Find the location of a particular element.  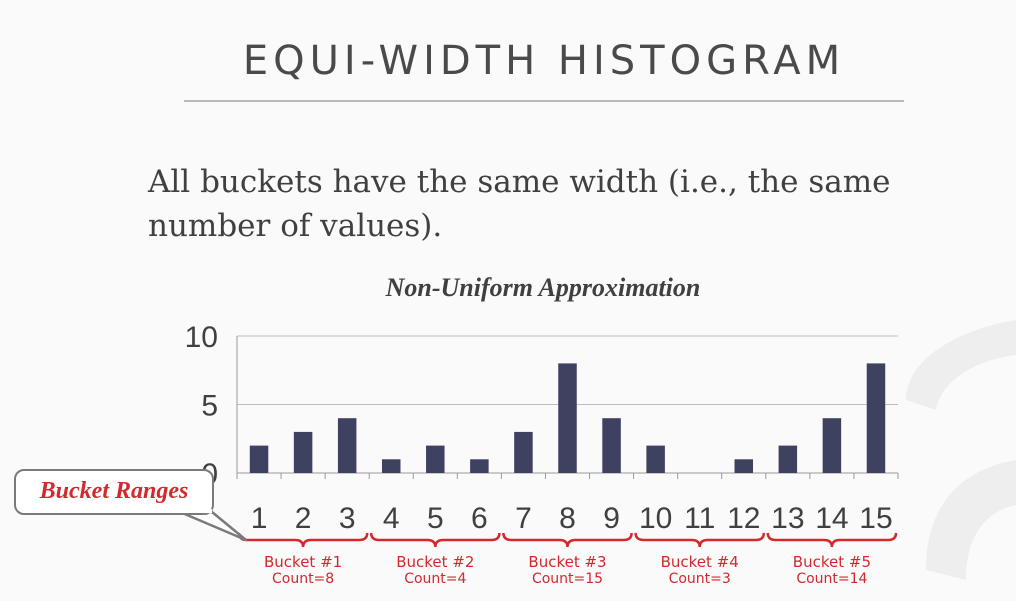

chart-title: Non-Uniform Approximation is located at coordinates (543, 287).